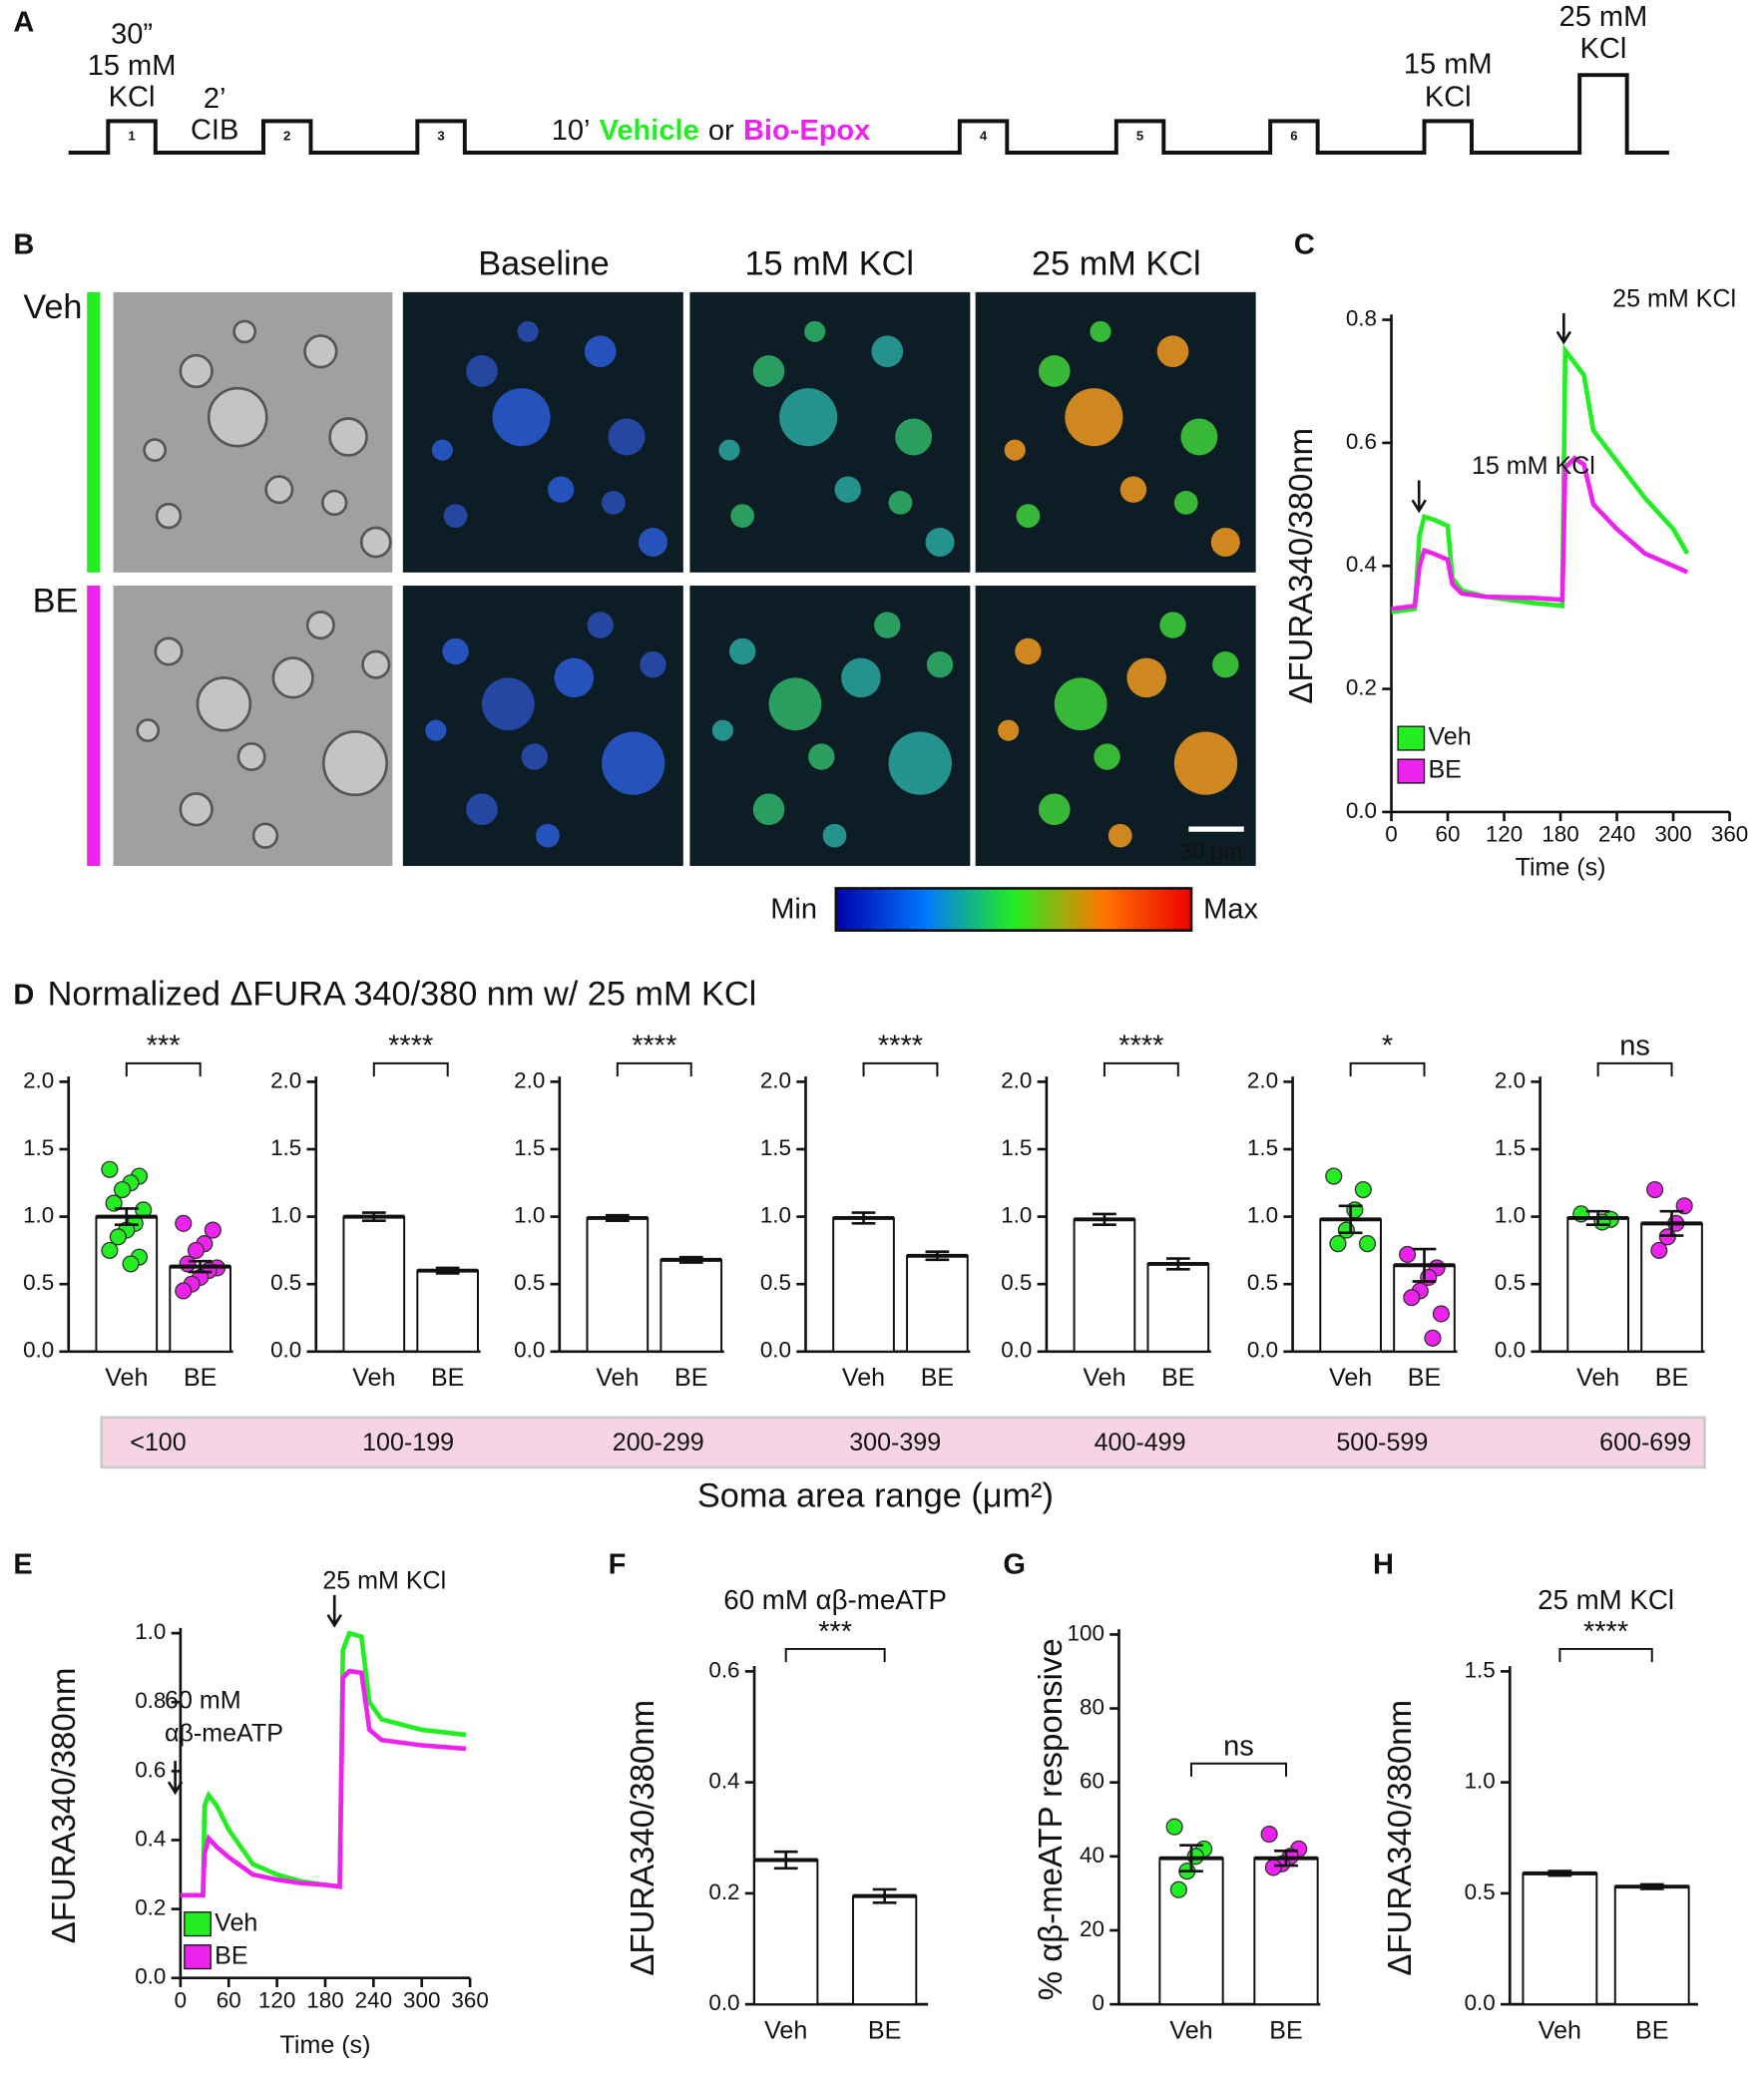 This screenshot has height=2078, width=1764. Describe the element at coordinates (215, 99) in the screenshot. I see `protocol-text: 2’` at that location.